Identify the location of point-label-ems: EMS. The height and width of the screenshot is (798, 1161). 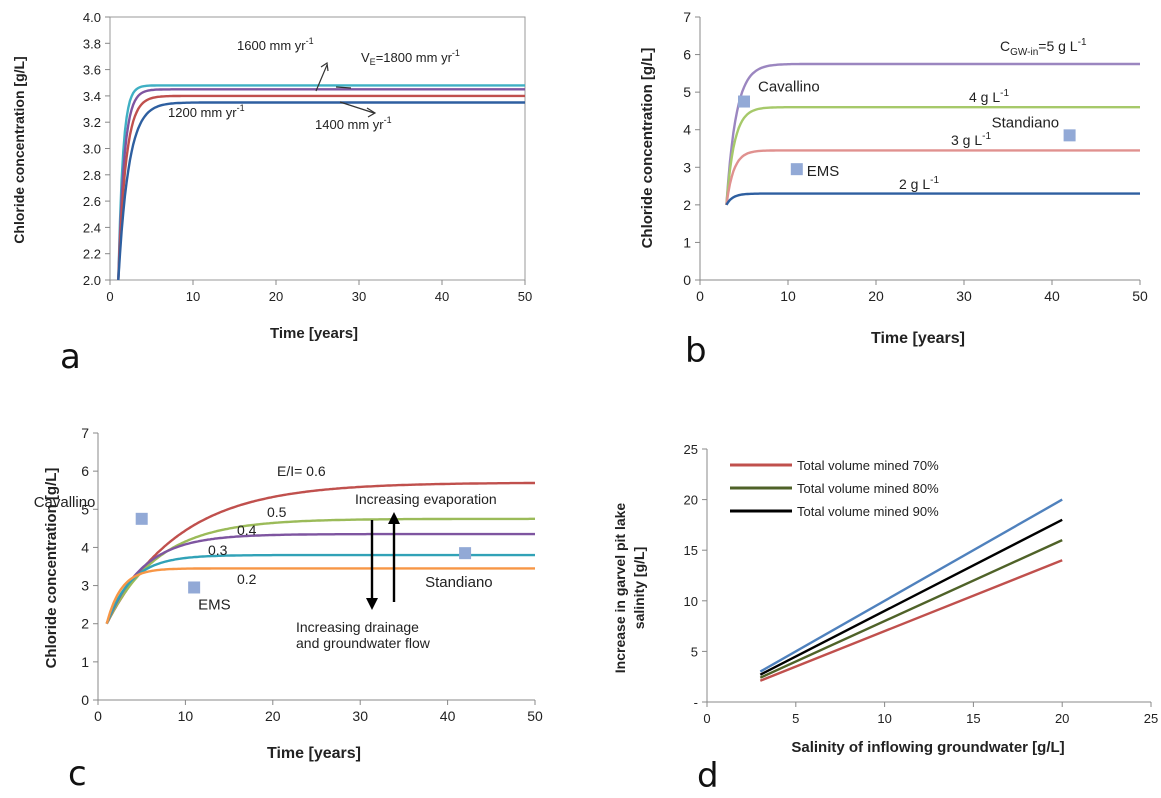
(214, 604).